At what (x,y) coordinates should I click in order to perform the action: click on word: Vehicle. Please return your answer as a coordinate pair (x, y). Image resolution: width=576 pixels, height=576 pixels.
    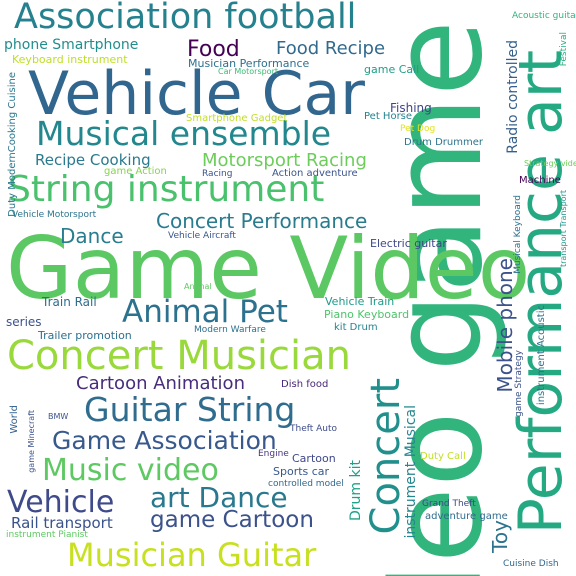
    Looking at the image, I should click on (61, 502).